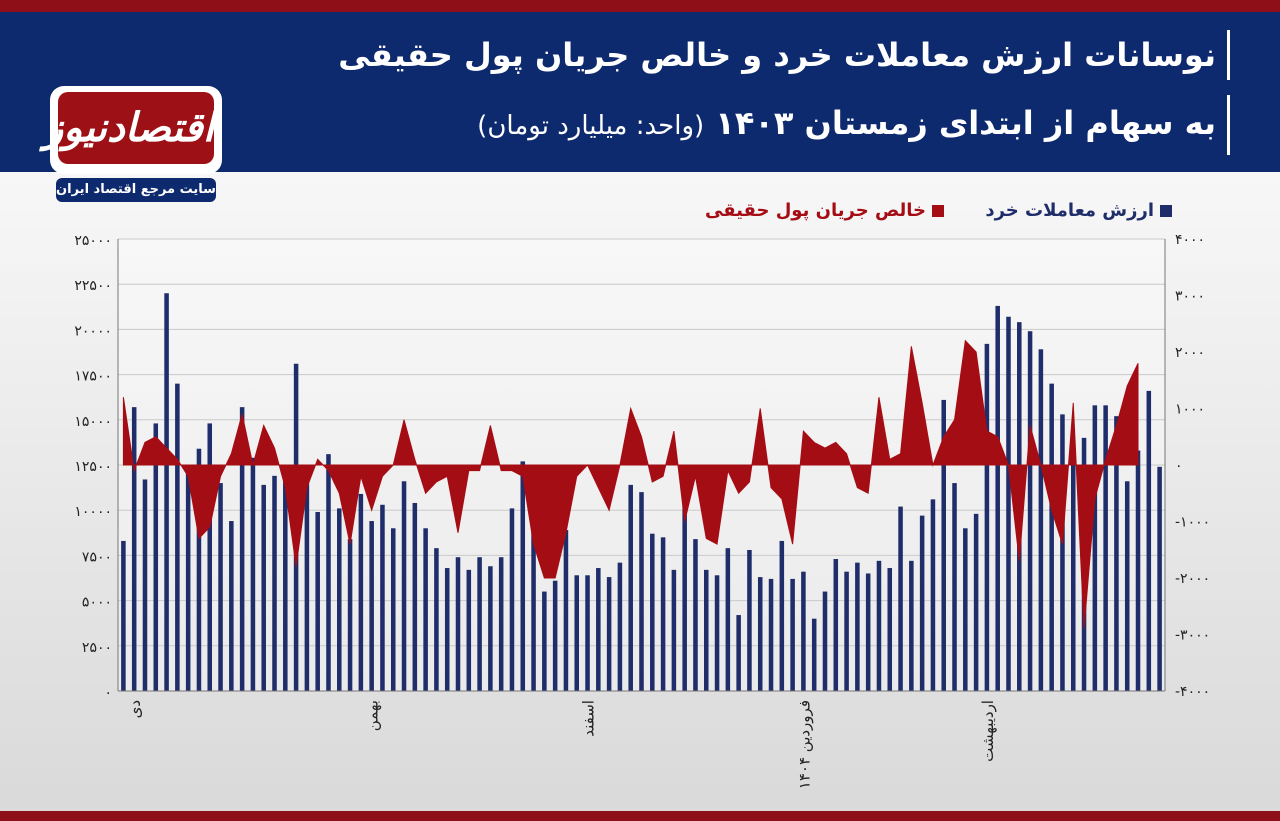  I want to click on left-tick-label: ۱۵۰۰۰, so click(93, 422).